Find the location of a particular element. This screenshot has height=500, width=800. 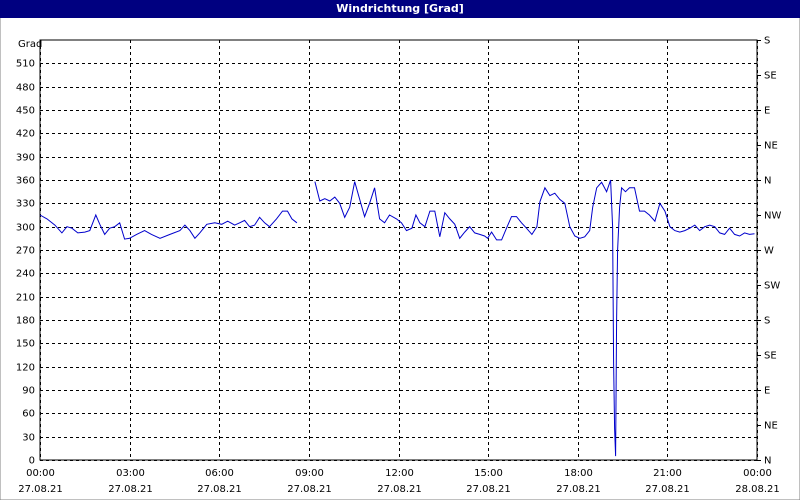

x-tick-label: 06:00 is located at coordinates (219, 473).